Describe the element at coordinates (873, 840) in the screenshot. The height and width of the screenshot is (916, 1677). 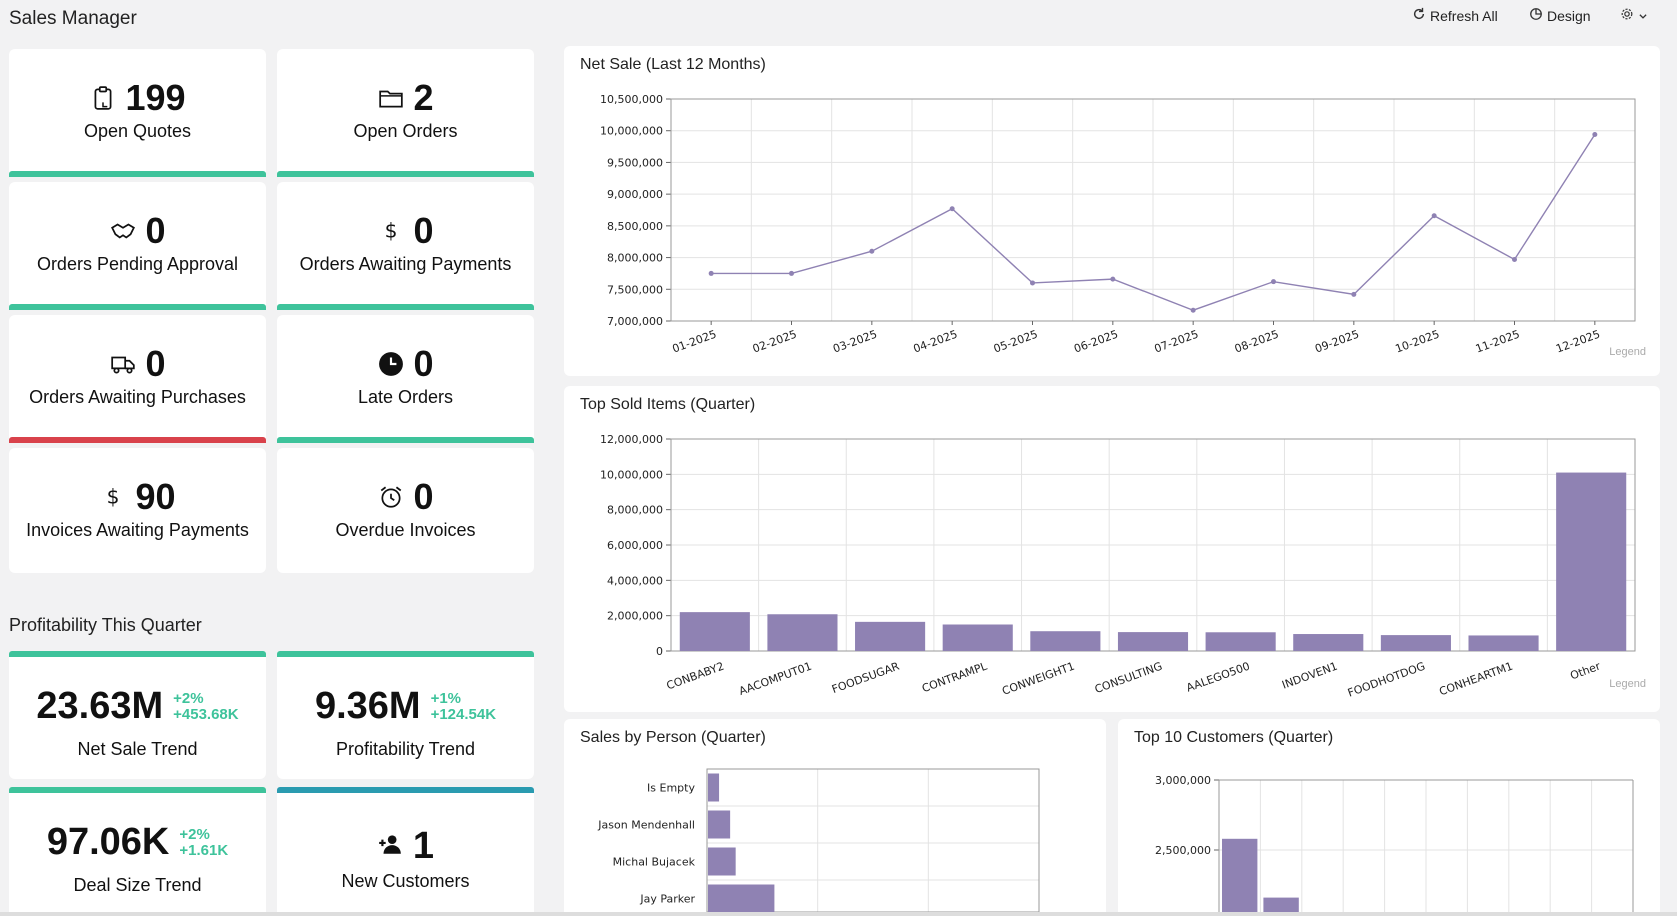
I see `plot-frame` at that location.